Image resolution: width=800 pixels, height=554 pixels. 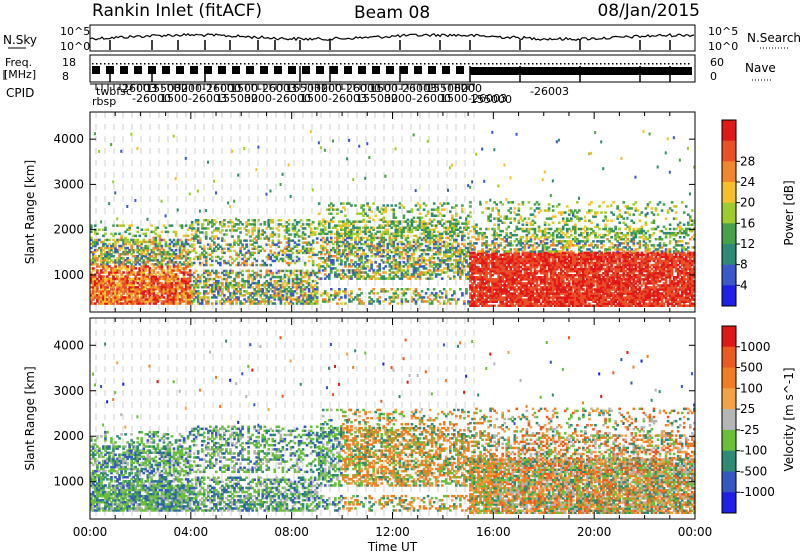 I want to click on cpid-number: -26003, so click(x=417, y=88).